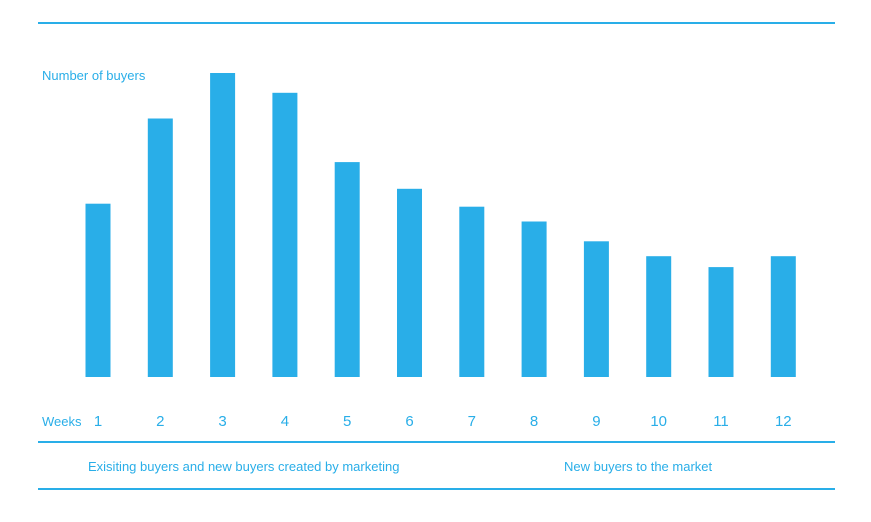  Describe the element at coordinates (285, 421) in the screenshot. I see `x-tick-label: 4` at that location.